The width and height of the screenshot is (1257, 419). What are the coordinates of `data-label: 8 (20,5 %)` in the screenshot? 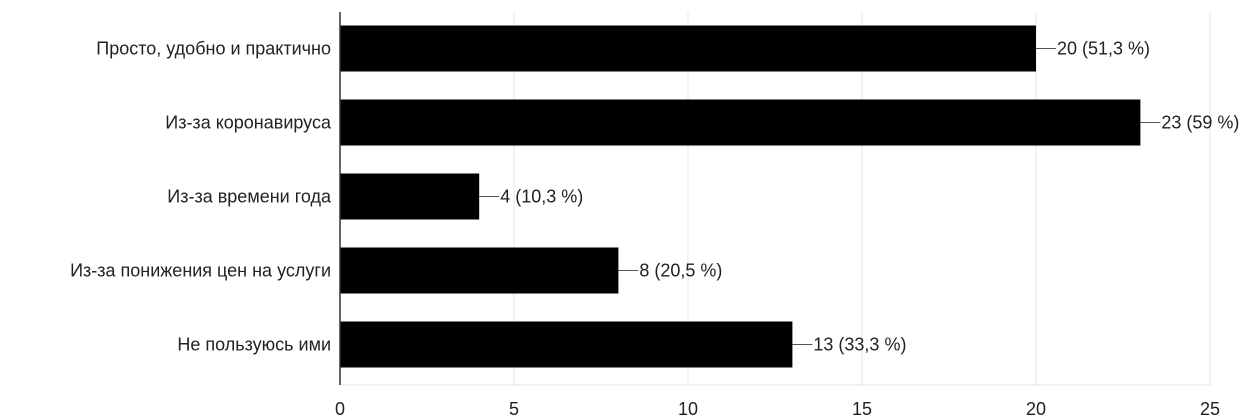 It's located at (680, 271).